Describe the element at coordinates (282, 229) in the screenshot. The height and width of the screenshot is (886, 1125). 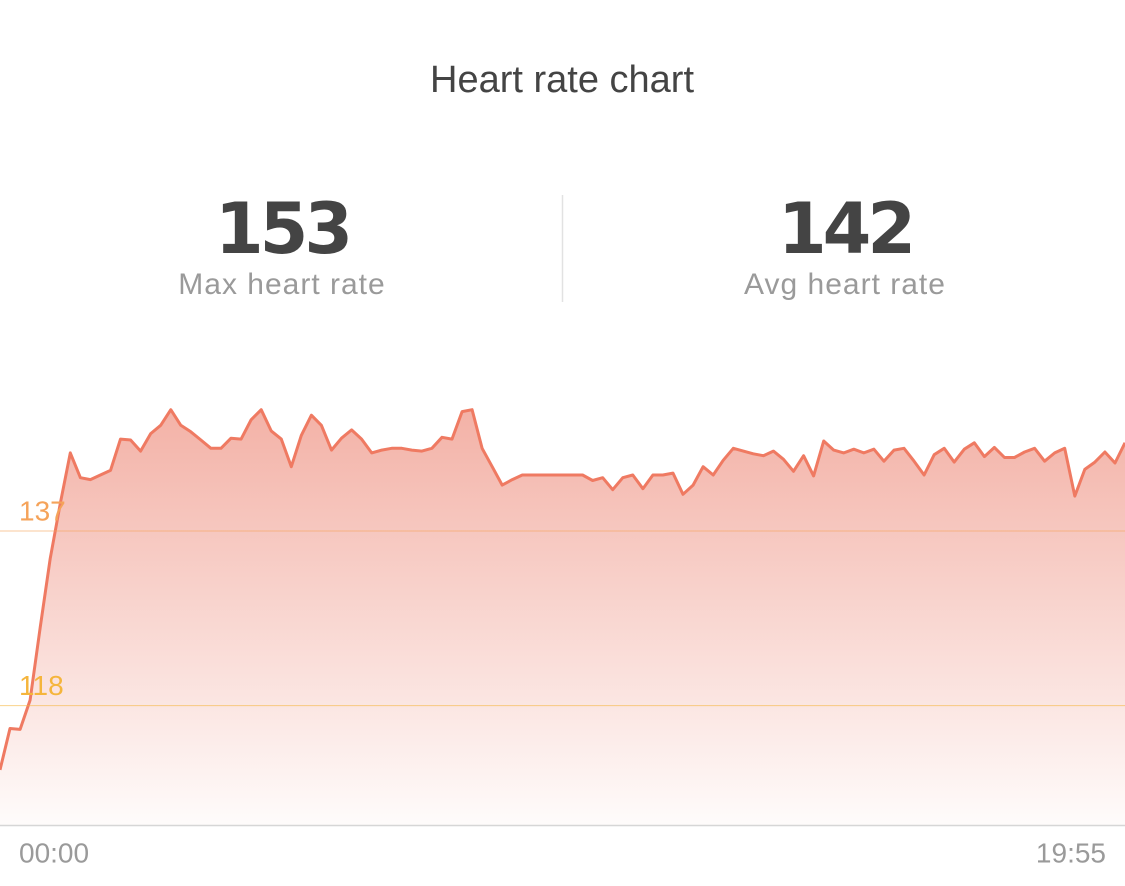
I see `max-value: 153` at that location.